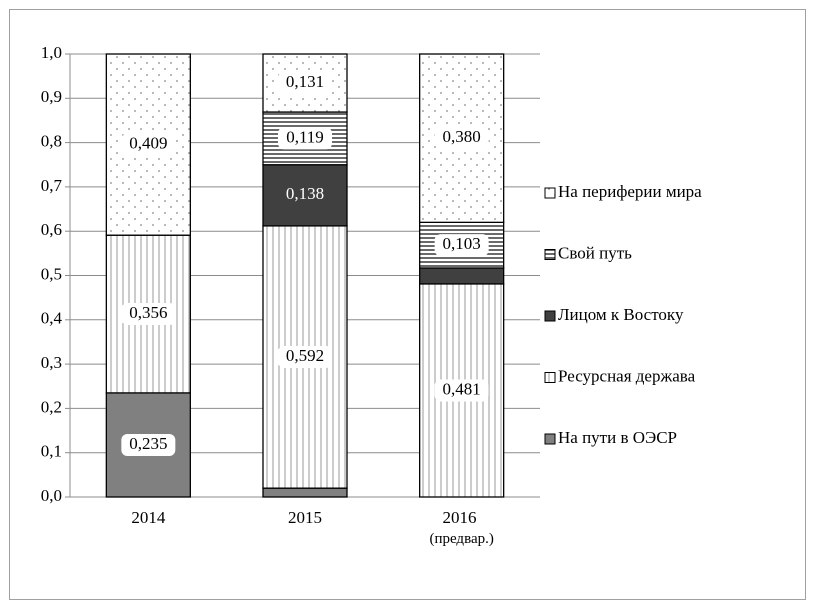 This screenshot has width=814, height=606. Describe the element at coordinates (51, 451) in the screenshot. I see `y-tick-label: 0,1` at that location.